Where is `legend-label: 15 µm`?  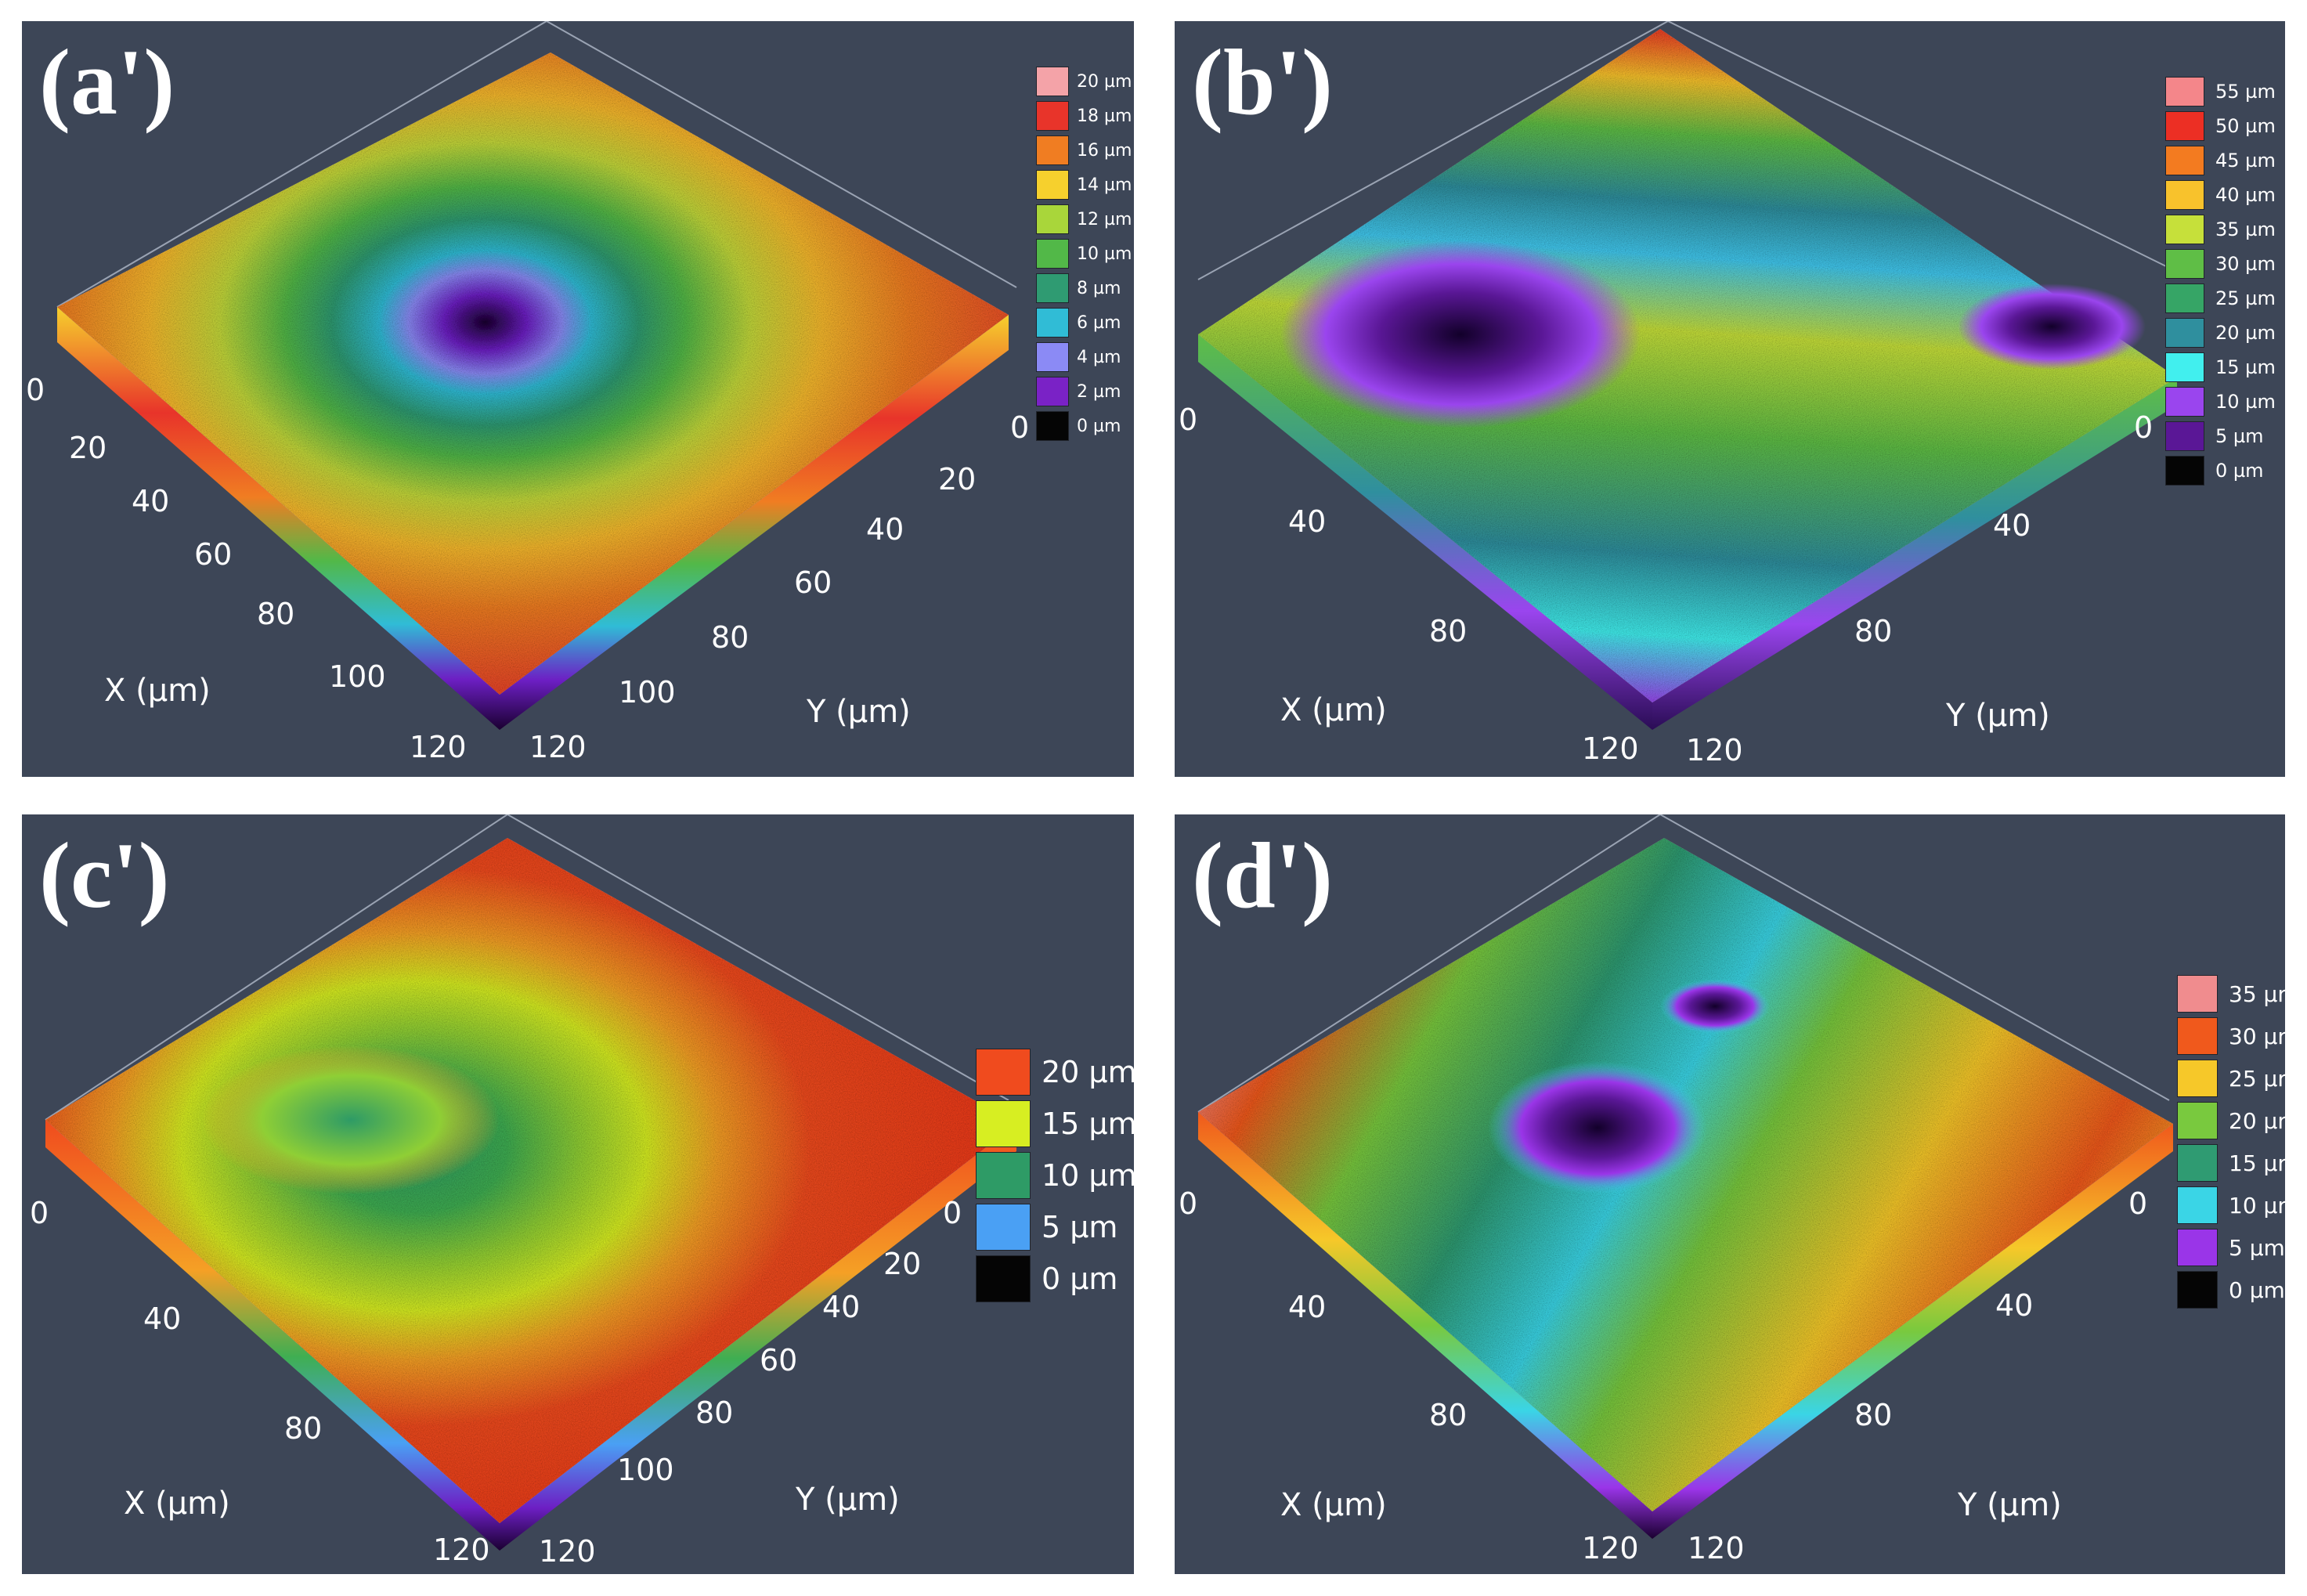 legend-label: 15 µm is located at coordinates (2257, 1163).